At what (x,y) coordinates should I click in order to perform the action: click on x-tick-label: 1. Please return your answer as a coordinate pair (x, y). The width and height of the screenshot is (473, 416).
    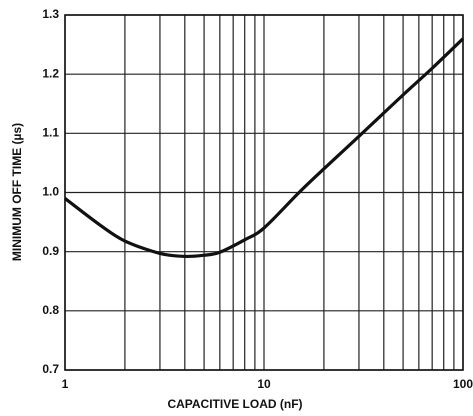
    Looking at the image, I should click on (65, 384).